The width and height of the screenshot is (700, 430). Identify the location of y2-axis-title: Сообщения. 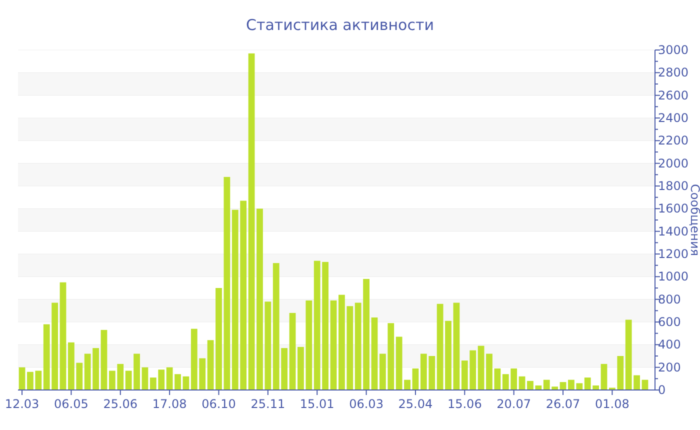
(694, 220).